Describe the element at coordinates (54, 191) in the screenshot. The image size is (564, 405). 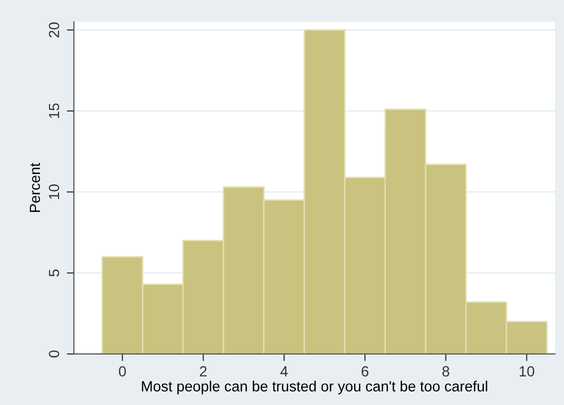
I see `y-tick-label: 10` at that location.